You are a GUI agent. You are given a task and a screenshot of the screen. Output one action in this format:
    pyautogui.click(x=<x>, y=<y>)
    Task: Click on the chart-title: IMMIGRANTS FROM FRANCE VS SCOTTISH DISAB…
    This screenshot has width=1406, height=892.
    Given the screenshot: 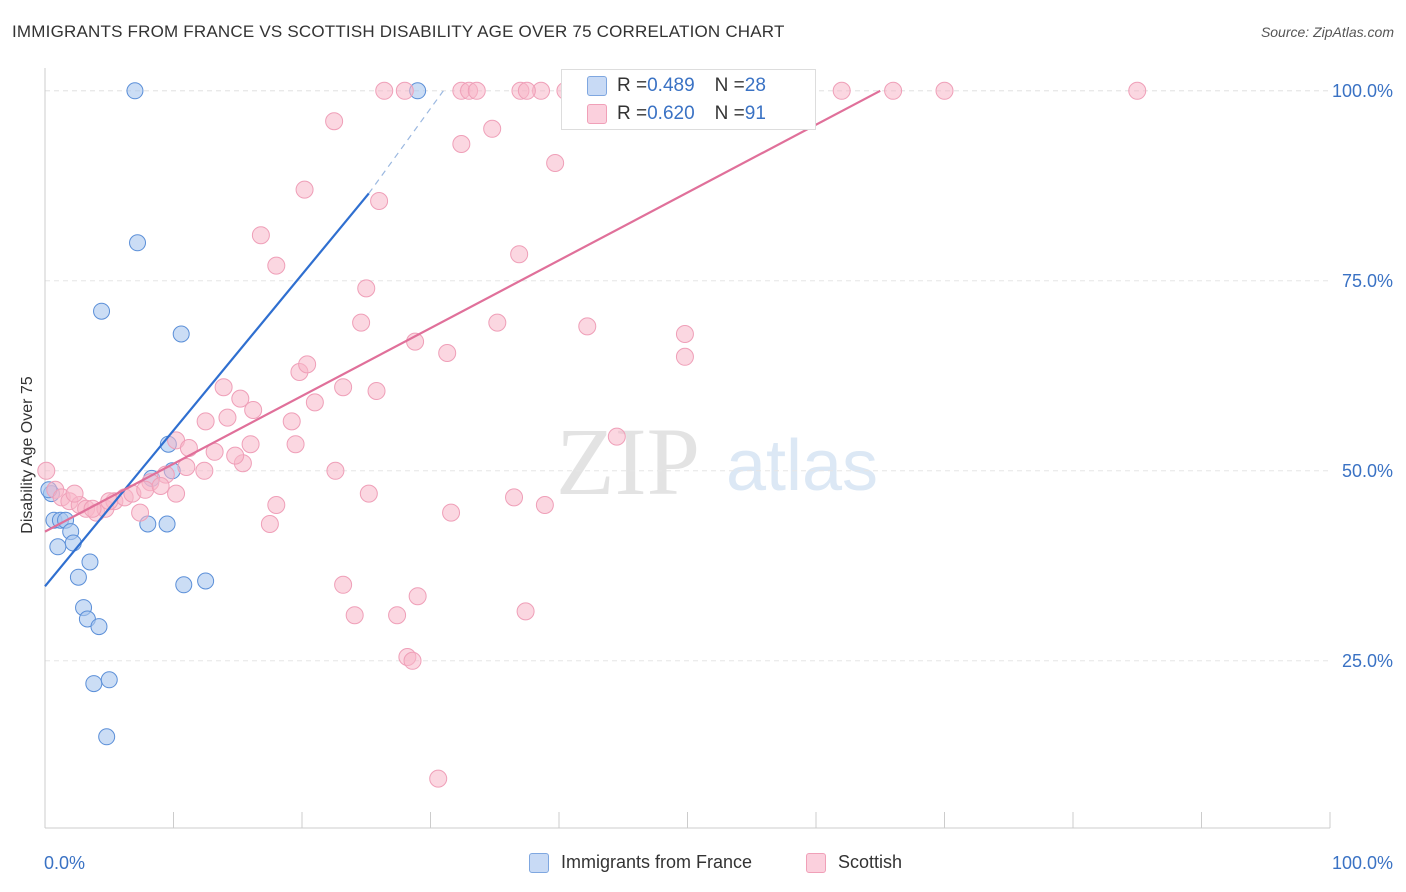 What is the action you would take?
    pyautogui.click(x=398, y=31)
    